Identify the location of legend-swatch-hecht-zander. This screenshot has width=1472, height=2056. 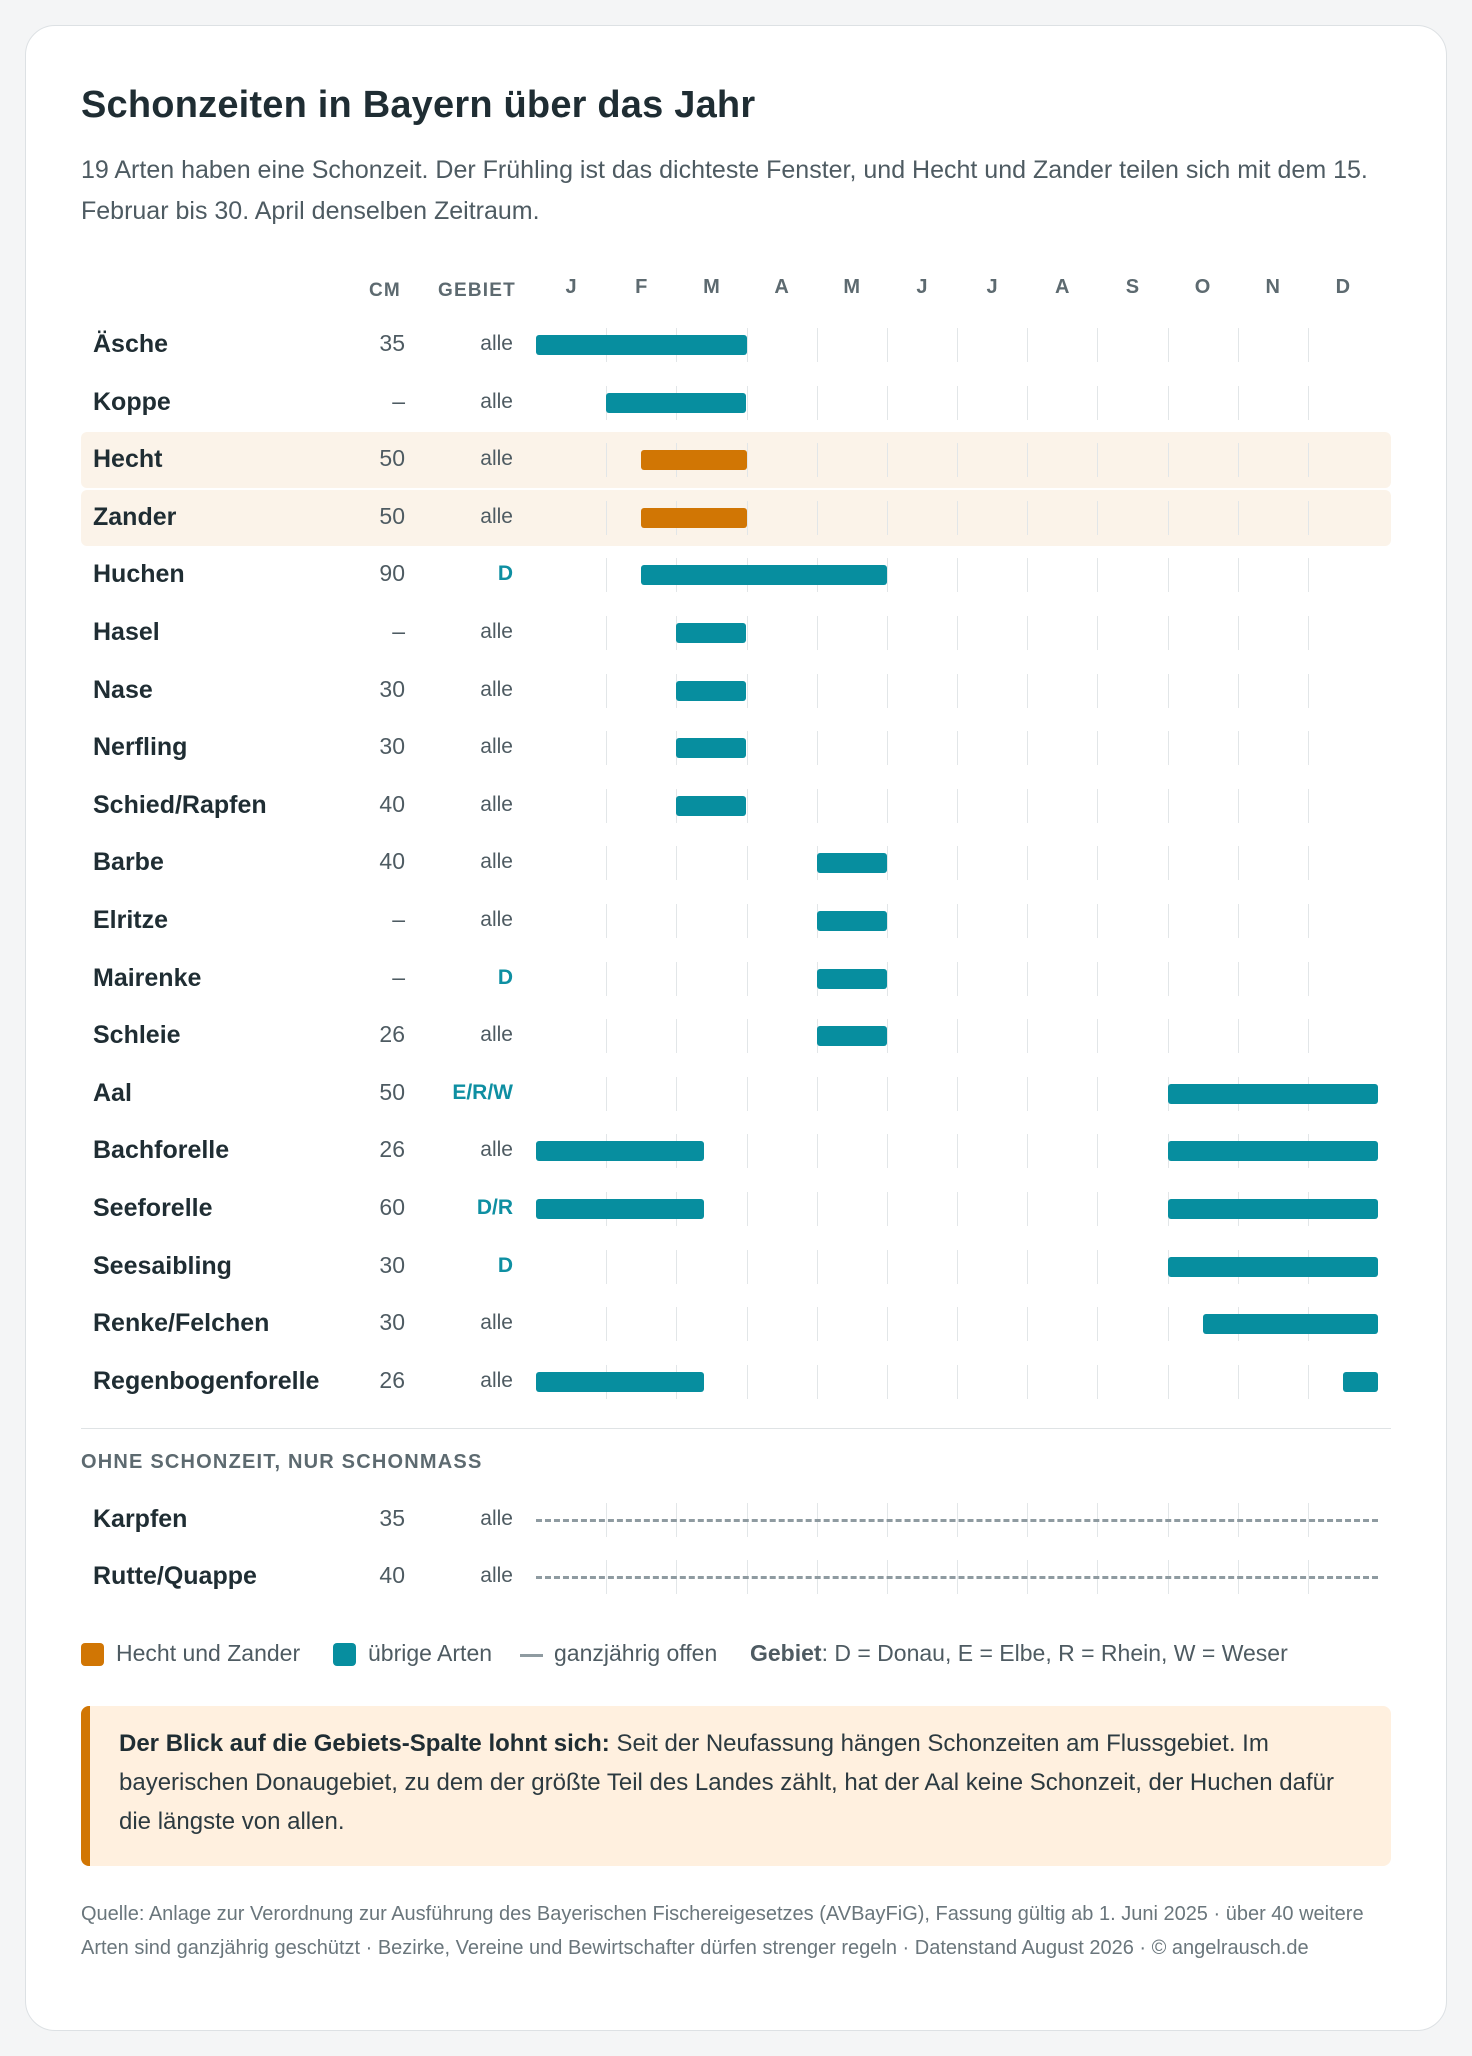
(92, 1654).